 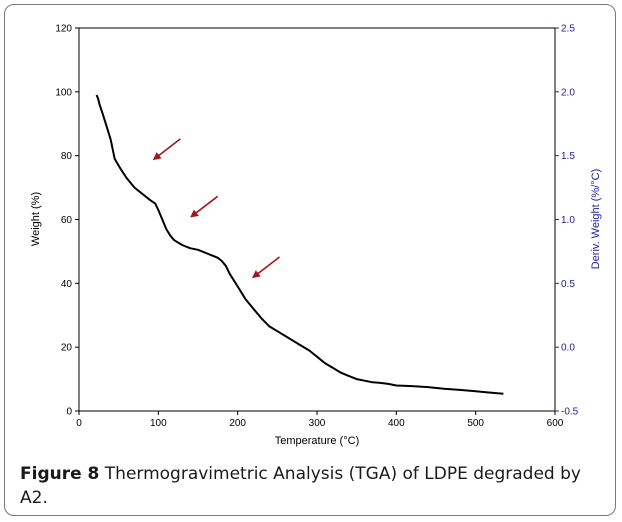 What do you see at coordinates (317, 423) in the screenshot?
I see `x-tick-label: 300` at bounding box center [317, 423].